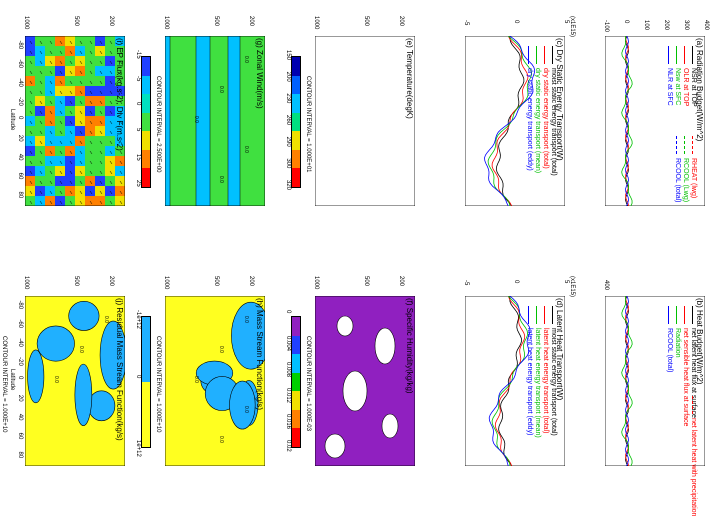 The width and height of the screenshot is (725, 525). Describe the element at coordinates (20, 398) in the screenshot. I see `x-tick-label: 20` at that location.